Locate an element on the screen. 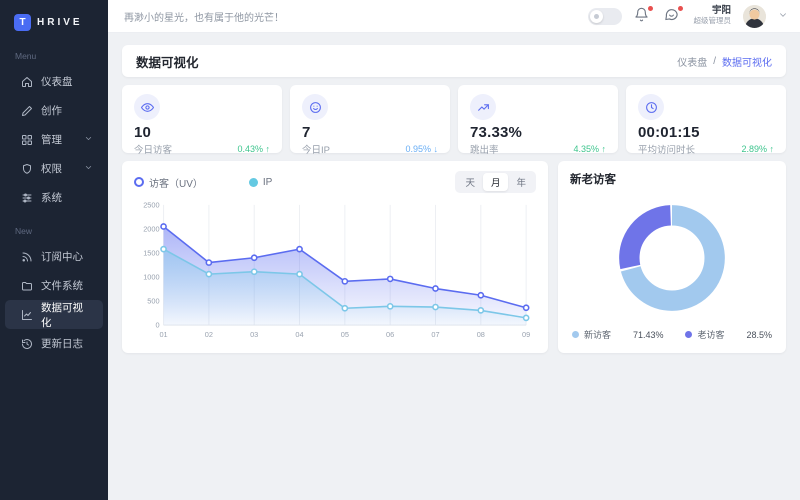  sidebar-item-dashboard: 仪表盘 is located at coordinates (54, 81).